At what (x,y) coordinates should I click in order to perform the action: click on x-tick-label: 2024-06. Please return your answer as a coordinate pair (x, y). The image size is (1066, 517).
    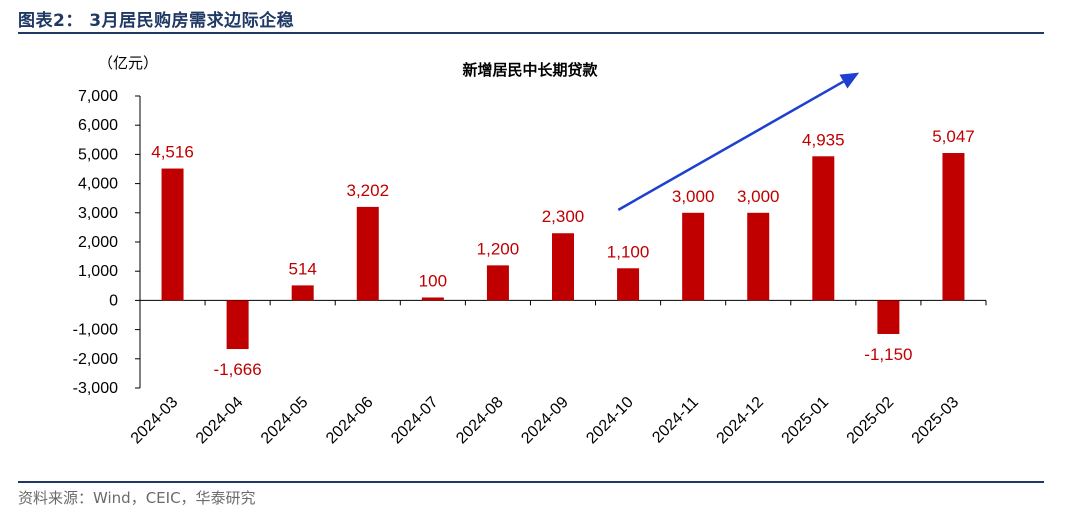
    Looking at the image, I should click on (350, 421).